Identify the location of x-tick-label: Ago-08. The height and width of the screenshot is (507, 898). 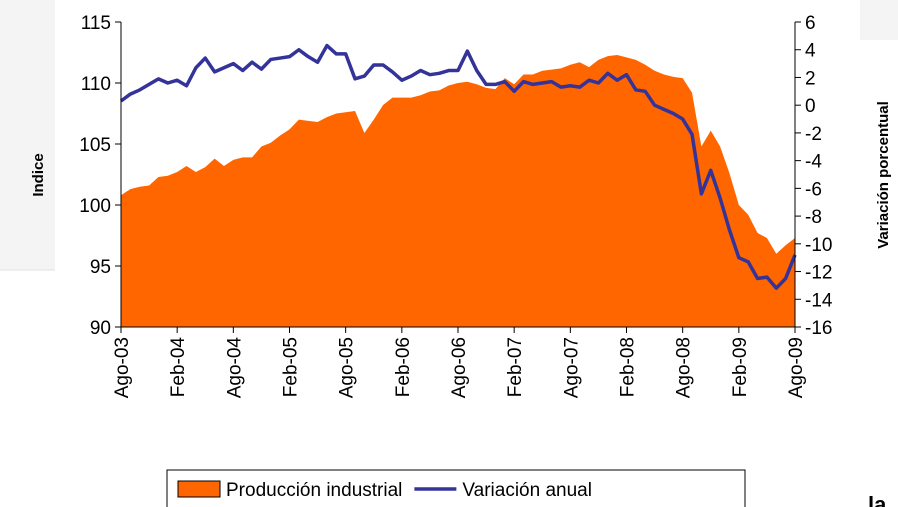
(684, 367).